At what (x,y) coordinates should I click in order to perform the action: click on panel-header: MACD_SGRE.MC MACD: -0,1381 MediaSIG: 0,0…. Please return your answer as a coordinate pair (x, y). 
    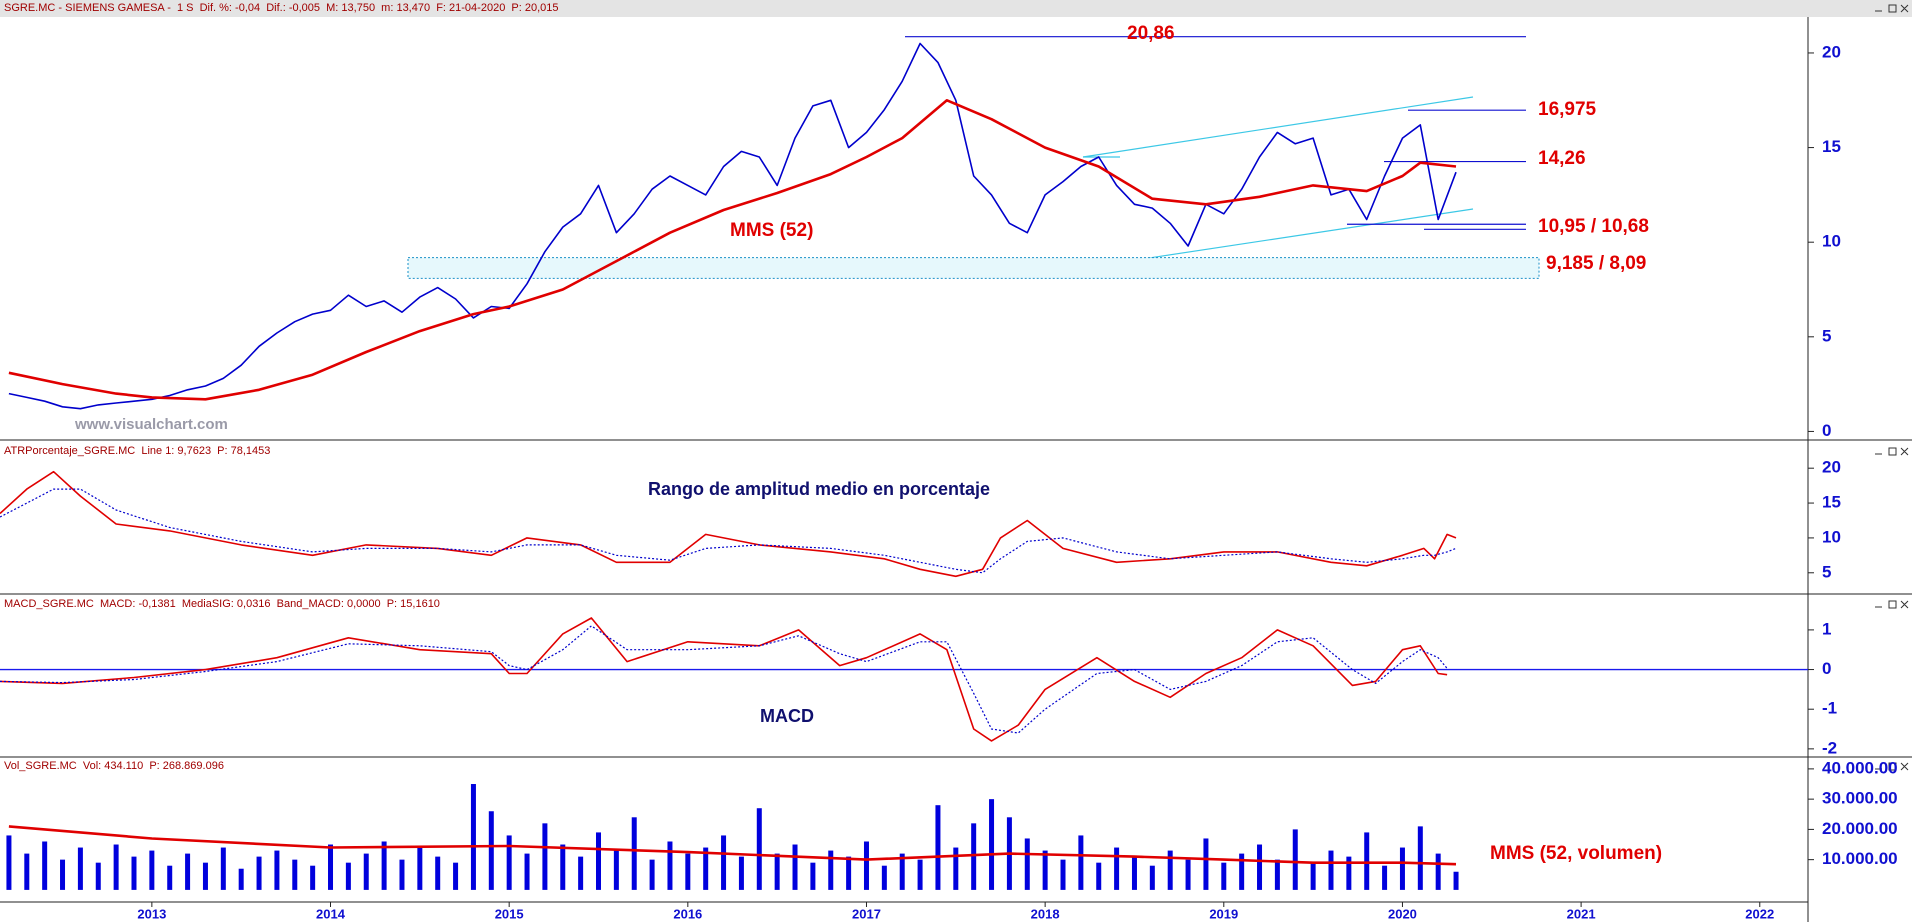
    Looking at the image, I should click on (222, 604).